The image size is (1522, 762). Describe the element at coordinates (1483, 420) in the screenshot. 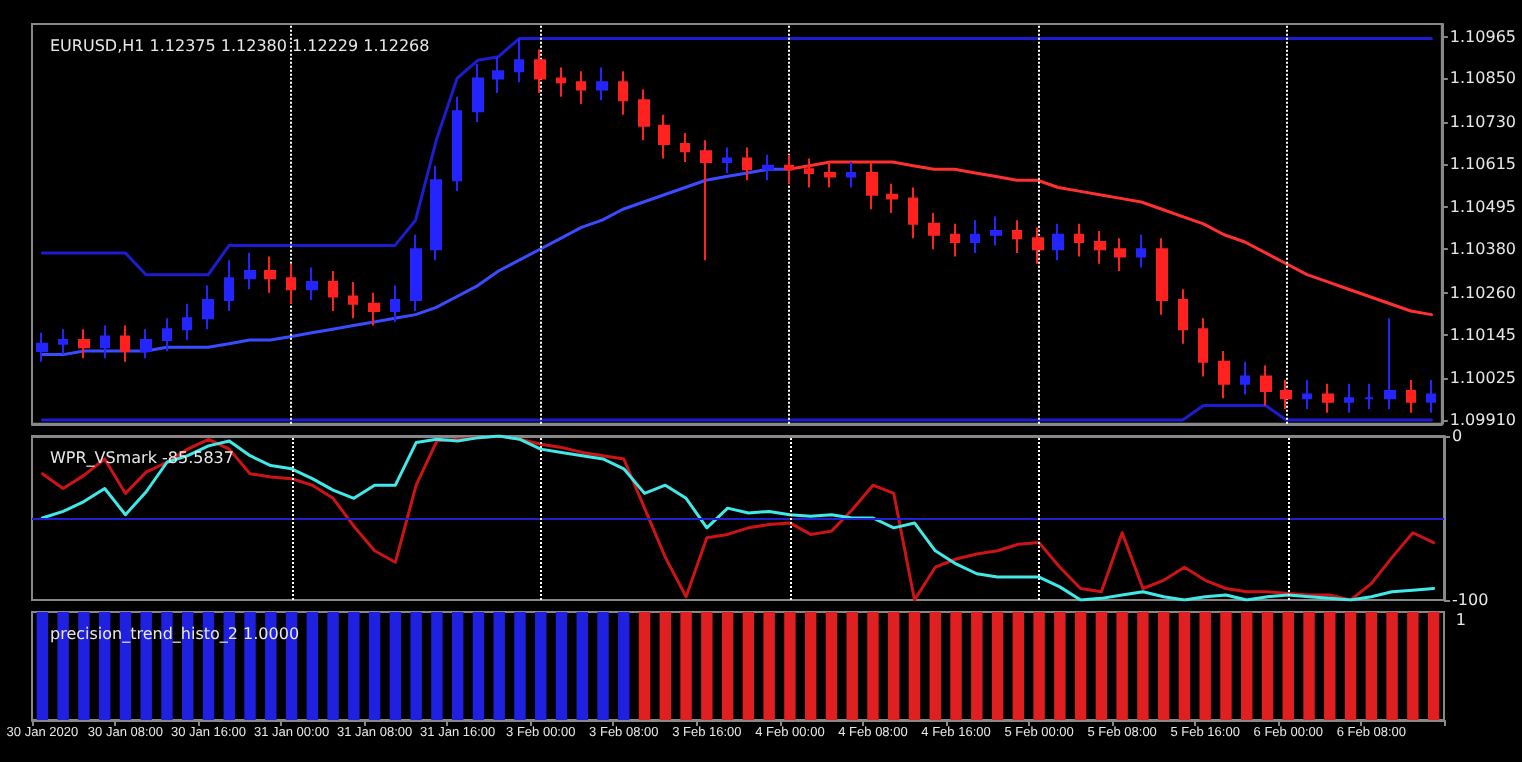

I see `y-tick-label: 1.09910` at that location.